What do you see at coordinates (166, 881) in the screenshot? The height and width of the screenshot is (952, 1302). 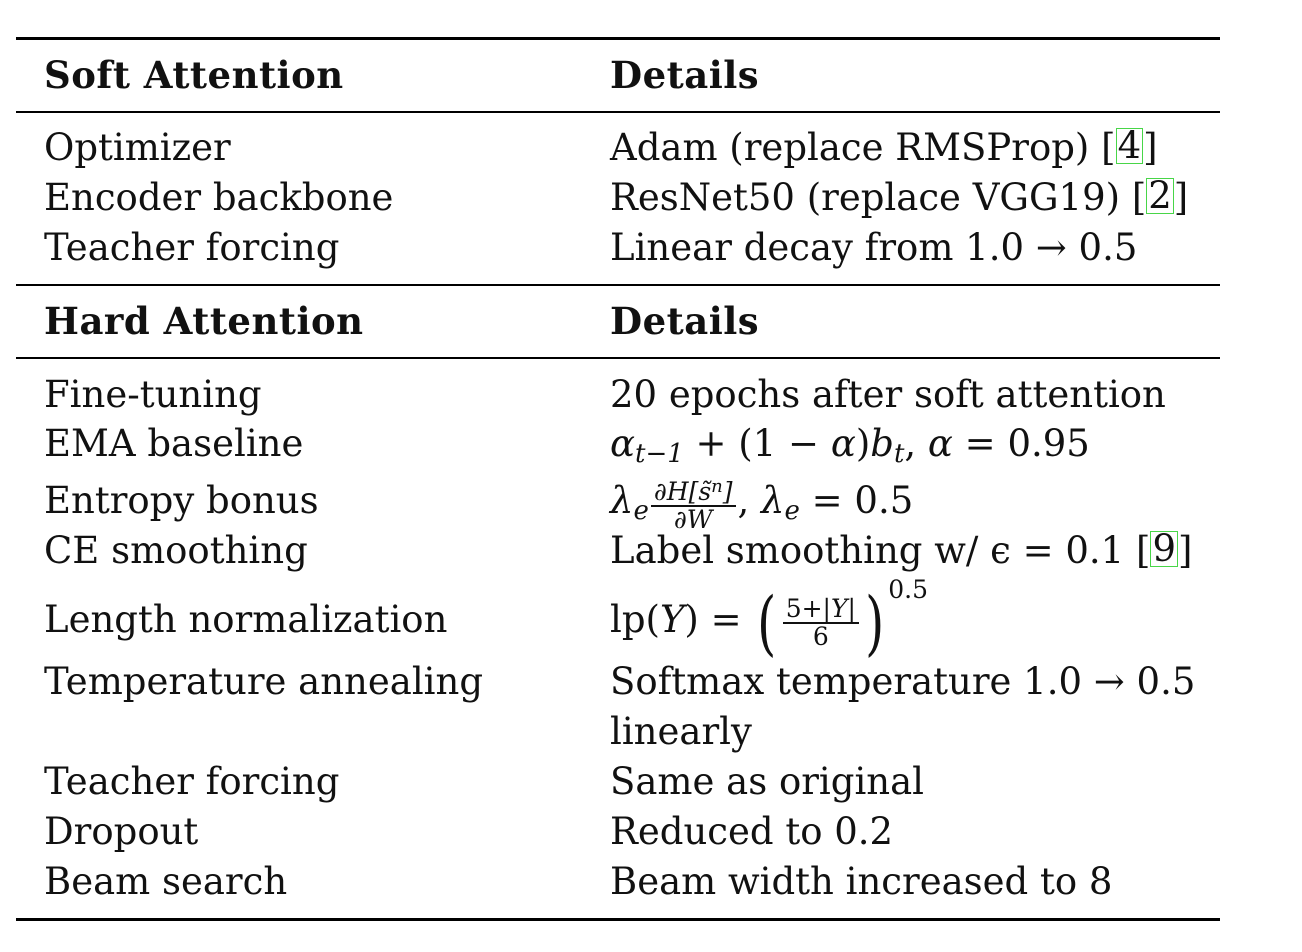 I see `row-label: Beam search` at bounding box center [166, 881].